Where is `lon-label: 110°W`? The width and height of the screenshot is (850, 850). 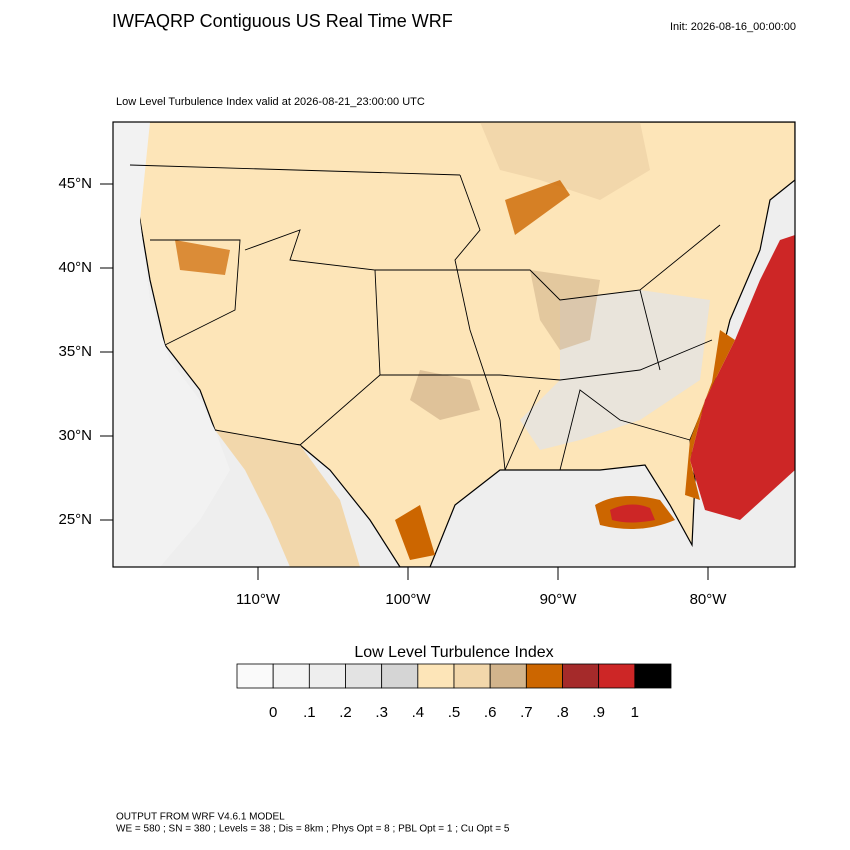
lon-label: 110°W is located at coordinates (258, 599).